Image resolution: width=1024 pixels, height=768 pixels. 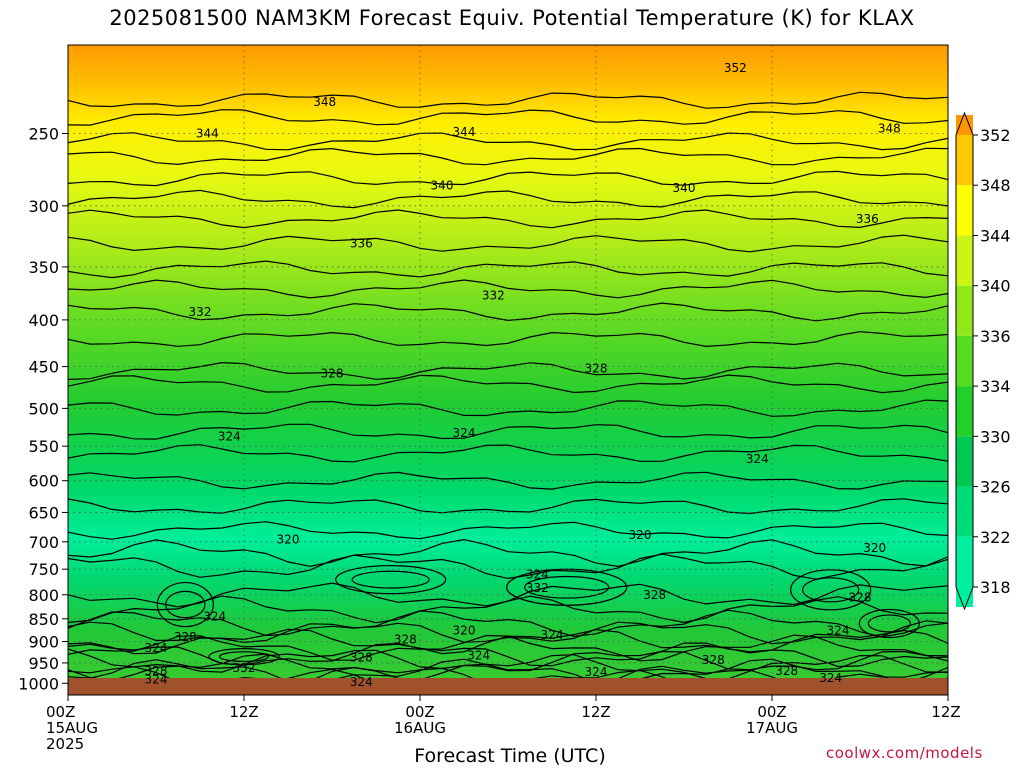 I want to click on y-tick-label: 550, so click(x=43, y=446).